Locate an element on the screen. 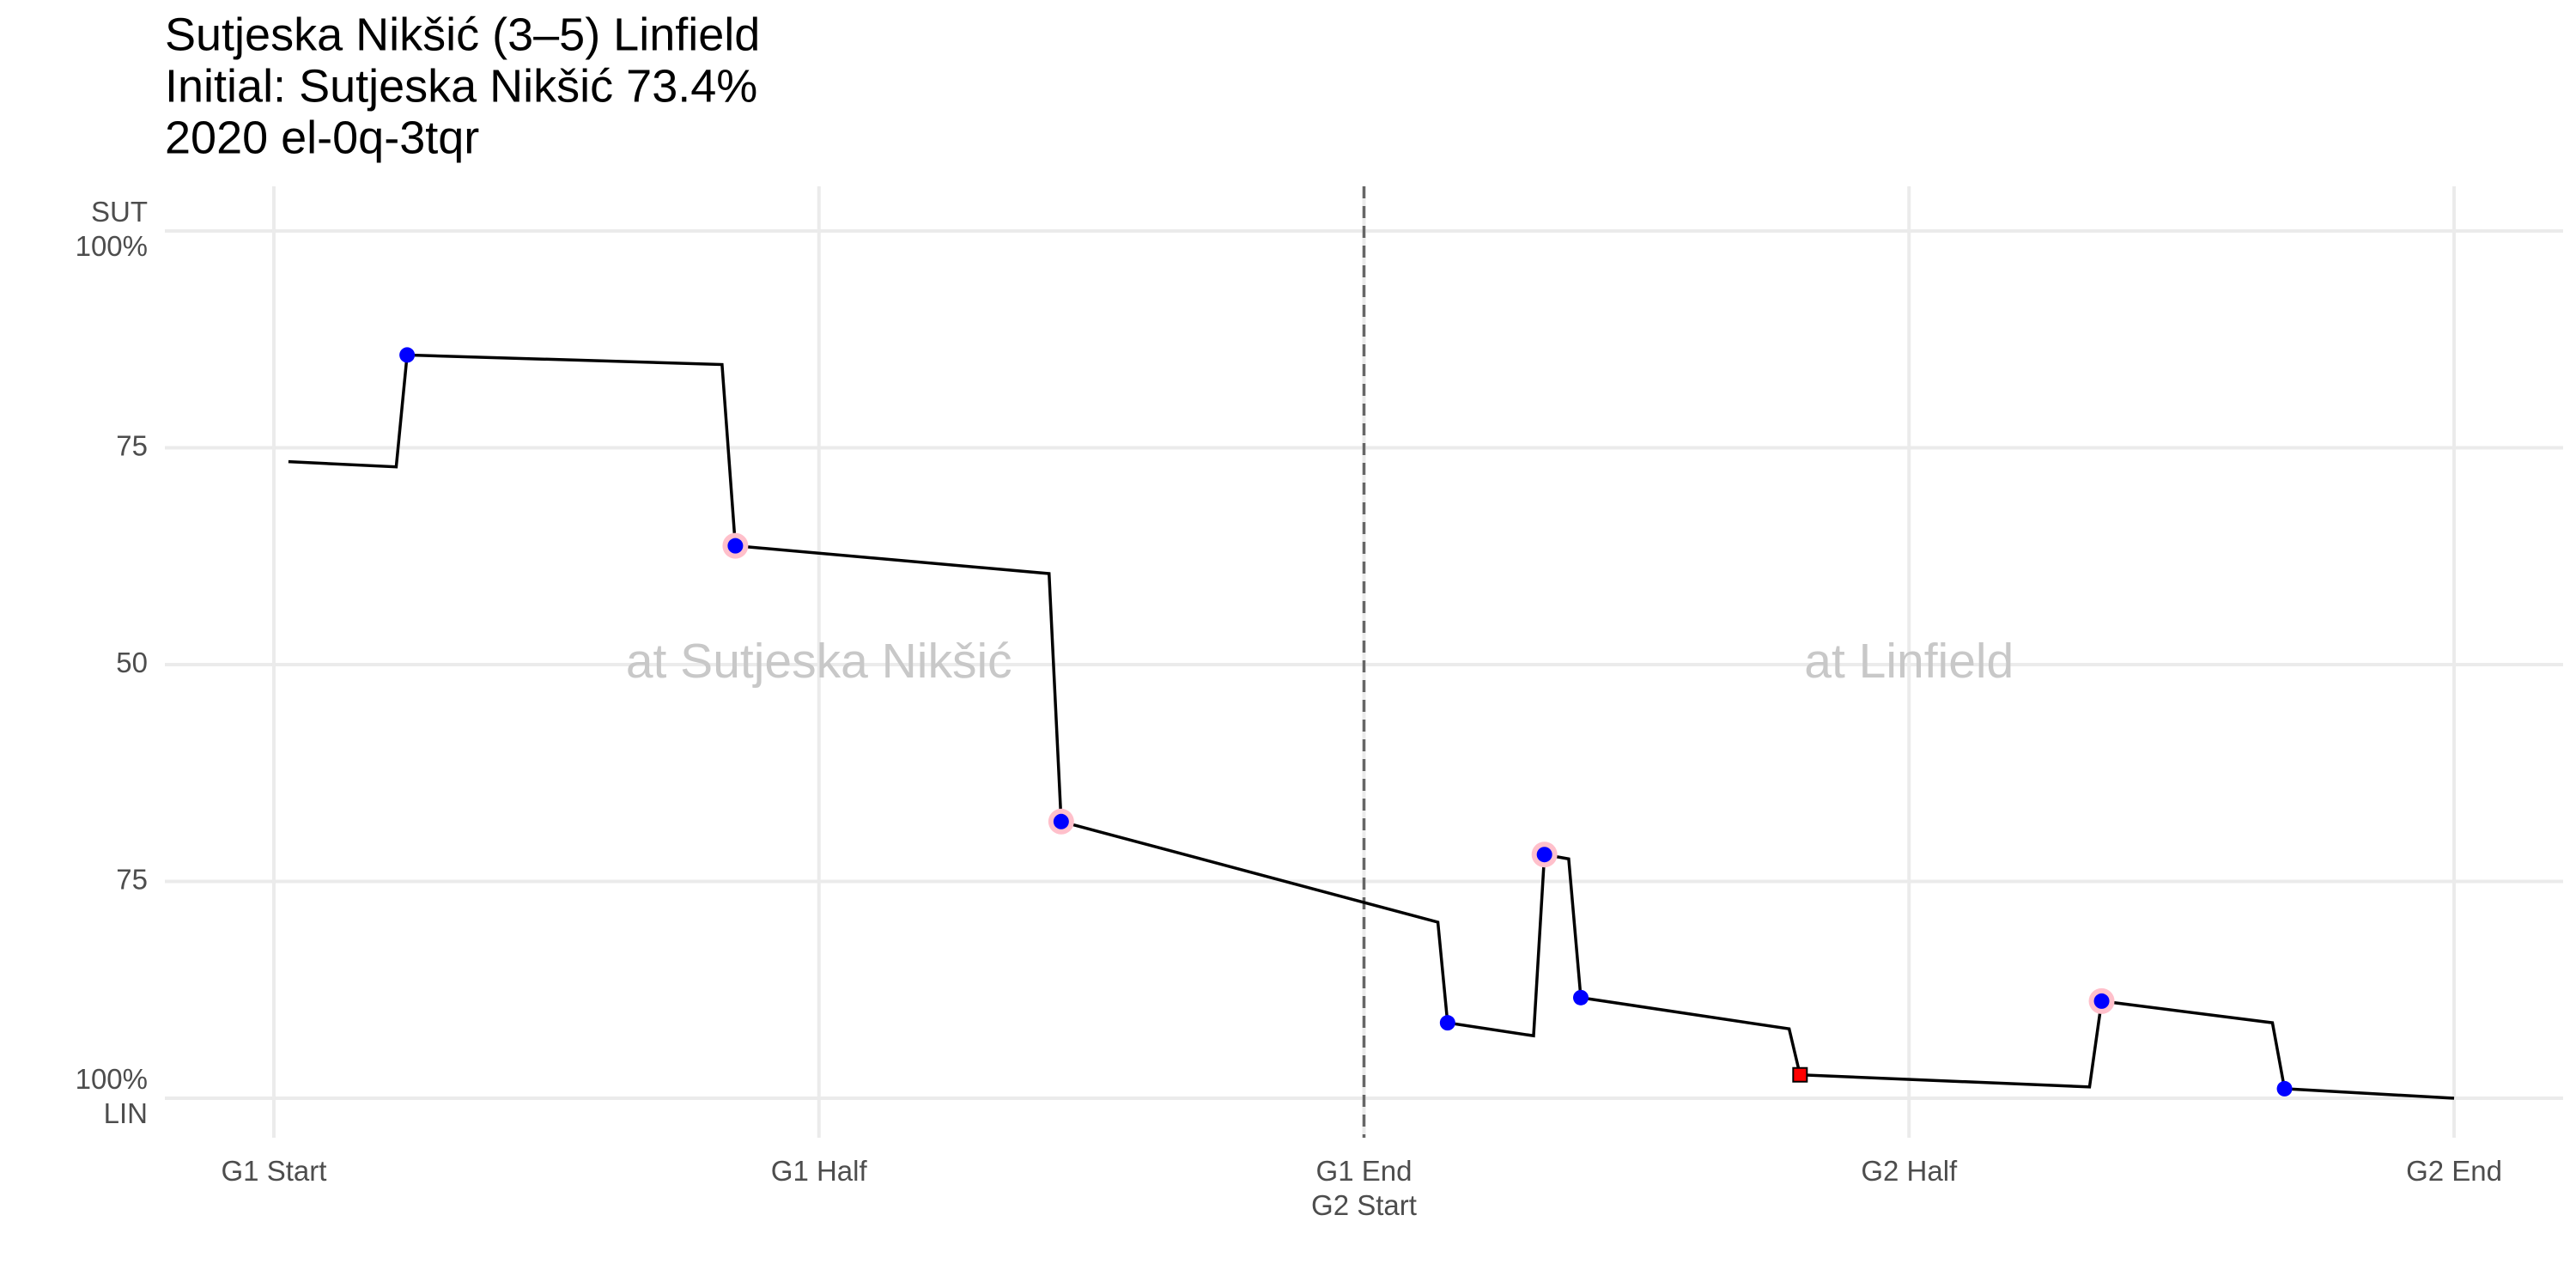  chart-subtitle: 2020 el-0q-3tqr is located at coordinates (322, 137).